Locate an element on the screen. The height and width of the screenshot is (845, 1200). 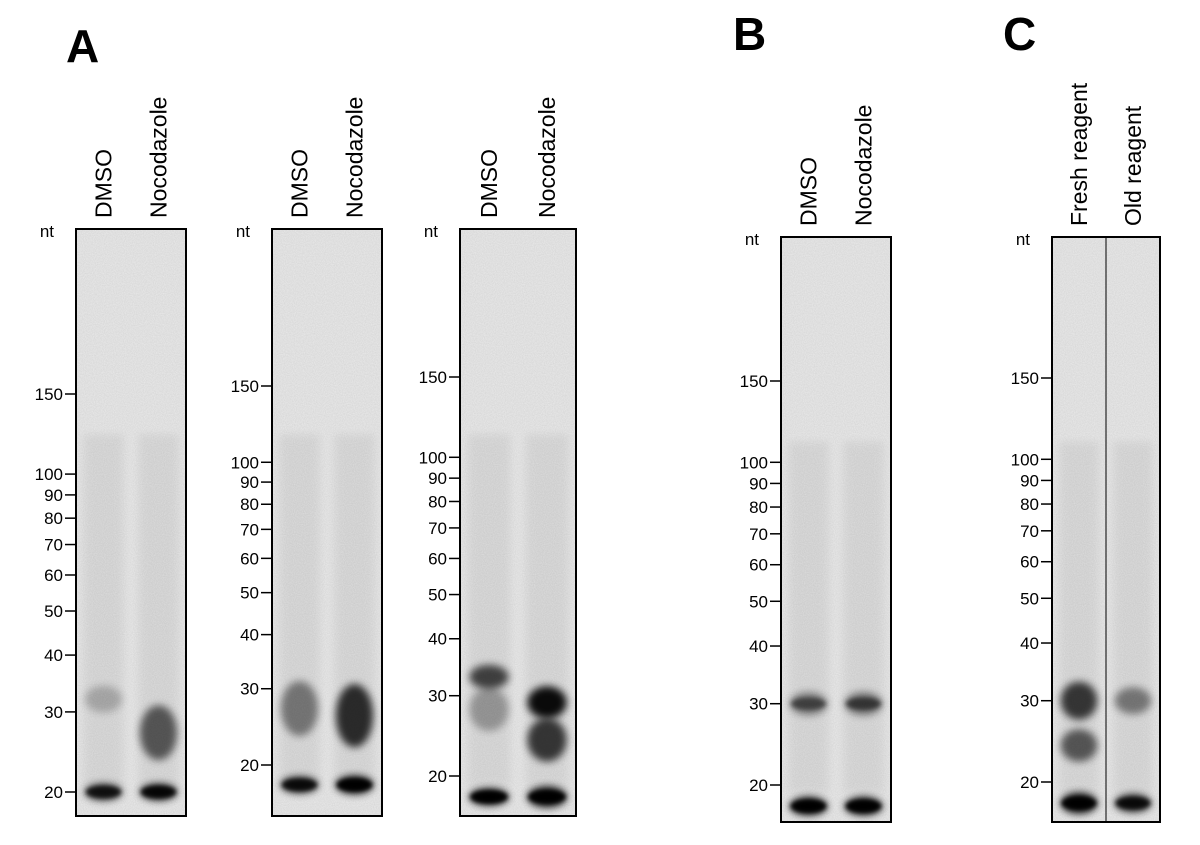
panel-letter: A is located at coordinates (82, 46).